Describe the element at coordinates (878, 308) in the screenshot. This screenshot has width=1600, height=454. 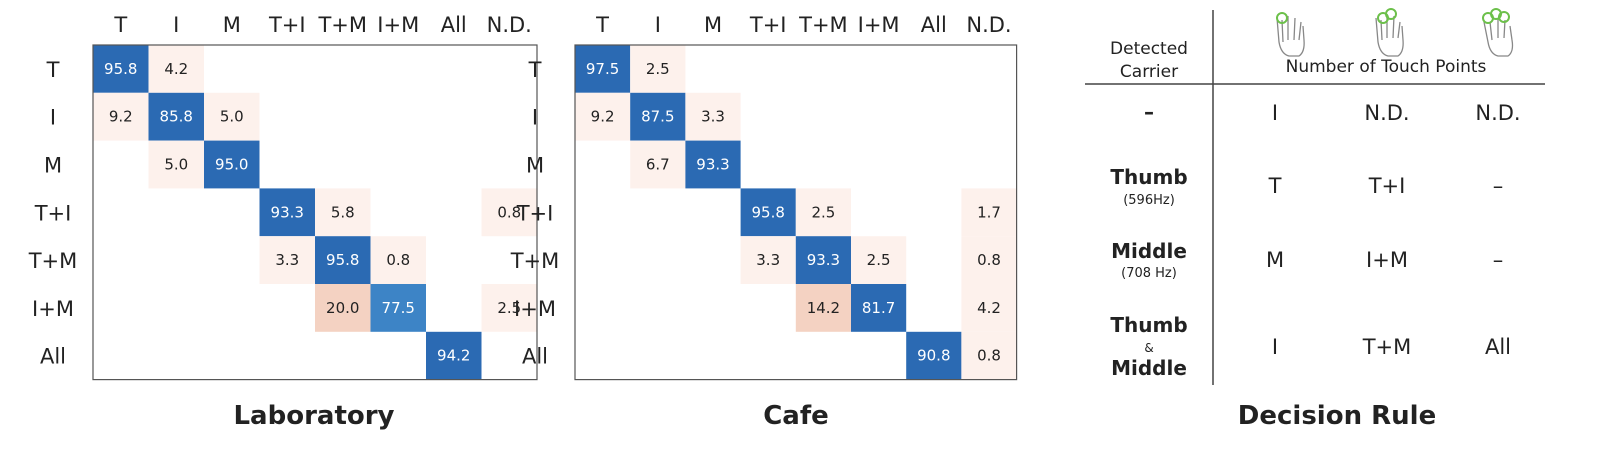
I see `cell-value-label: 81.7` at that location.